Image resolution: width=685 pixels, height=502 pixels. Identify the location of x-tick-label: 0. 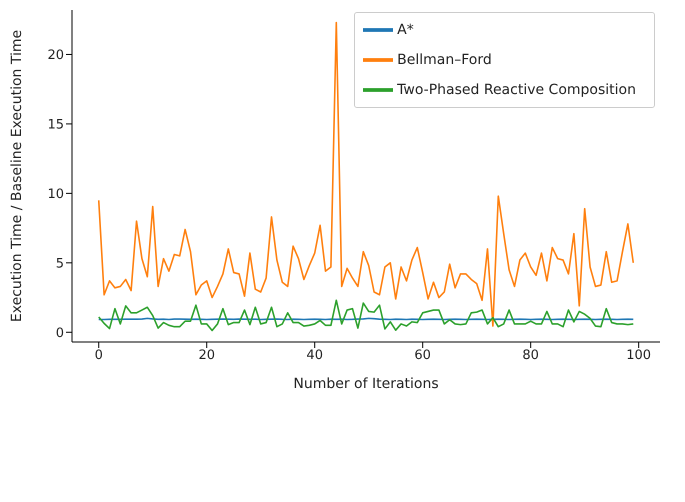
(98, 356).